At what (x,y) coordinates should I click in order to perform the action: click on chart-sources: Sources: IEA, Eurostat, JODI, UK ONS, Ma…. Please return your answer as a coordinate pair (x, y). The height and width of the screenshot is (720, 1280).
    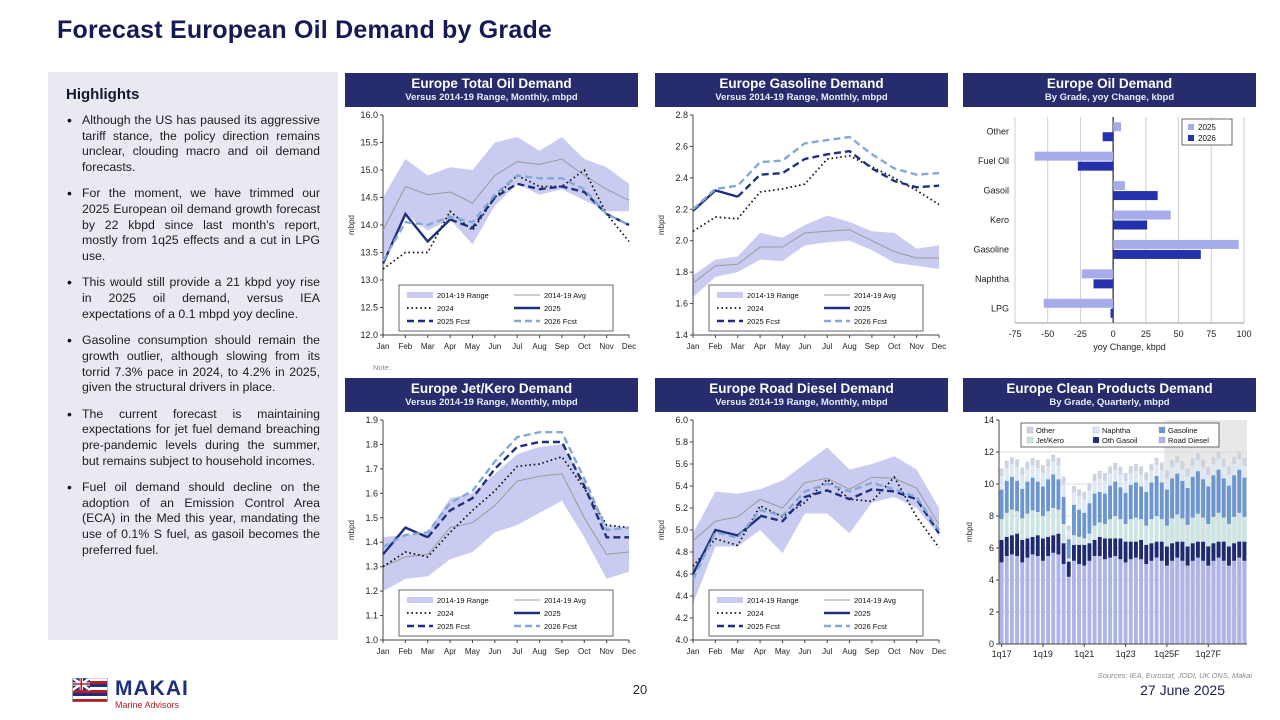
    Looking at the image, I should click on (1174, 675).